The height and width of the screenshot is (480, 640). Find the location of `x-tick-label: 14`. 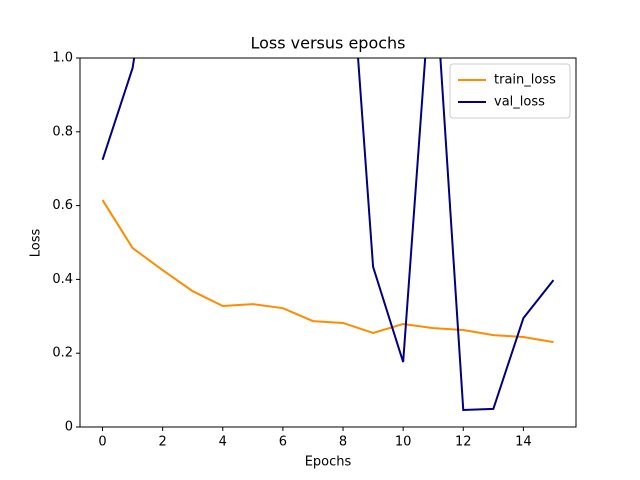

x-tick-label: 14 is located at coordinates (523, 442).